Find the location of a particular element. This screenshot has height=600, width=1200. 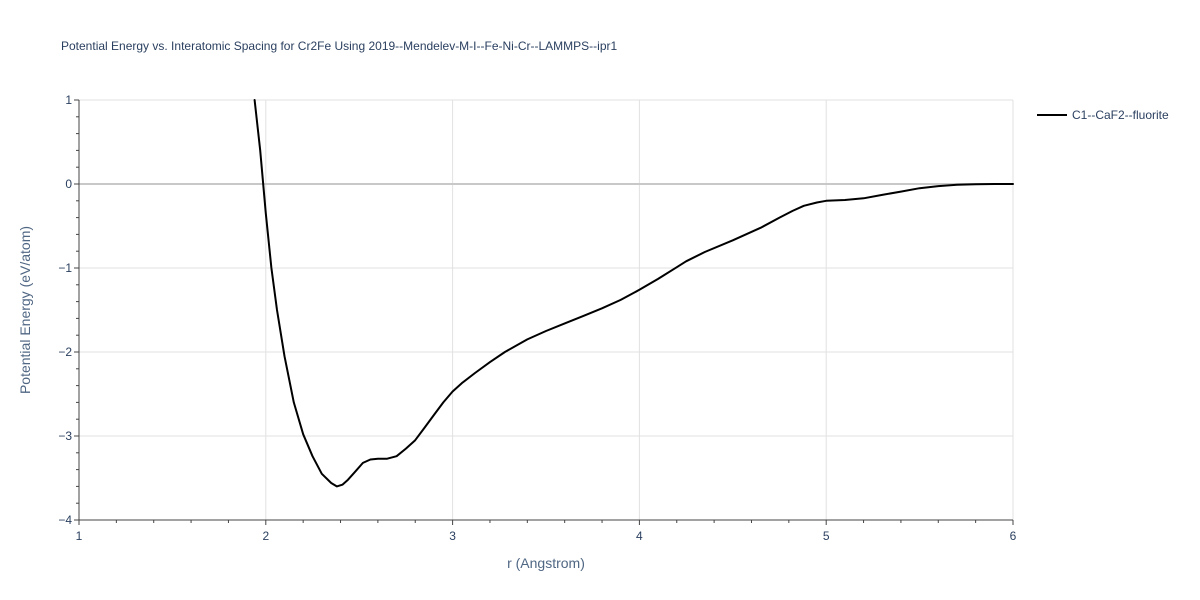

y-tick-label: −2 is located at coordinates (65, 352).